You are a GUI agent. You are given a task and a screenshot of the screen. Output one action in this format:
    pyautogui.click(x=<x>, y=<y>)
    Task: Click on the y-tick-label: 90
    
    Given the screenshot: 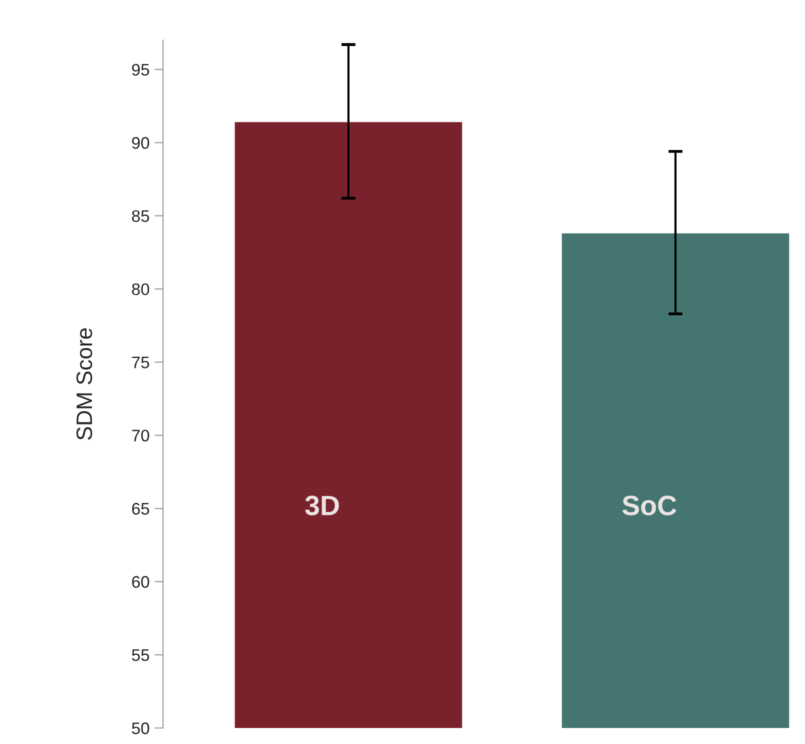 What is the action you would take?
    pyautogui.click(x=141, y=143)
    